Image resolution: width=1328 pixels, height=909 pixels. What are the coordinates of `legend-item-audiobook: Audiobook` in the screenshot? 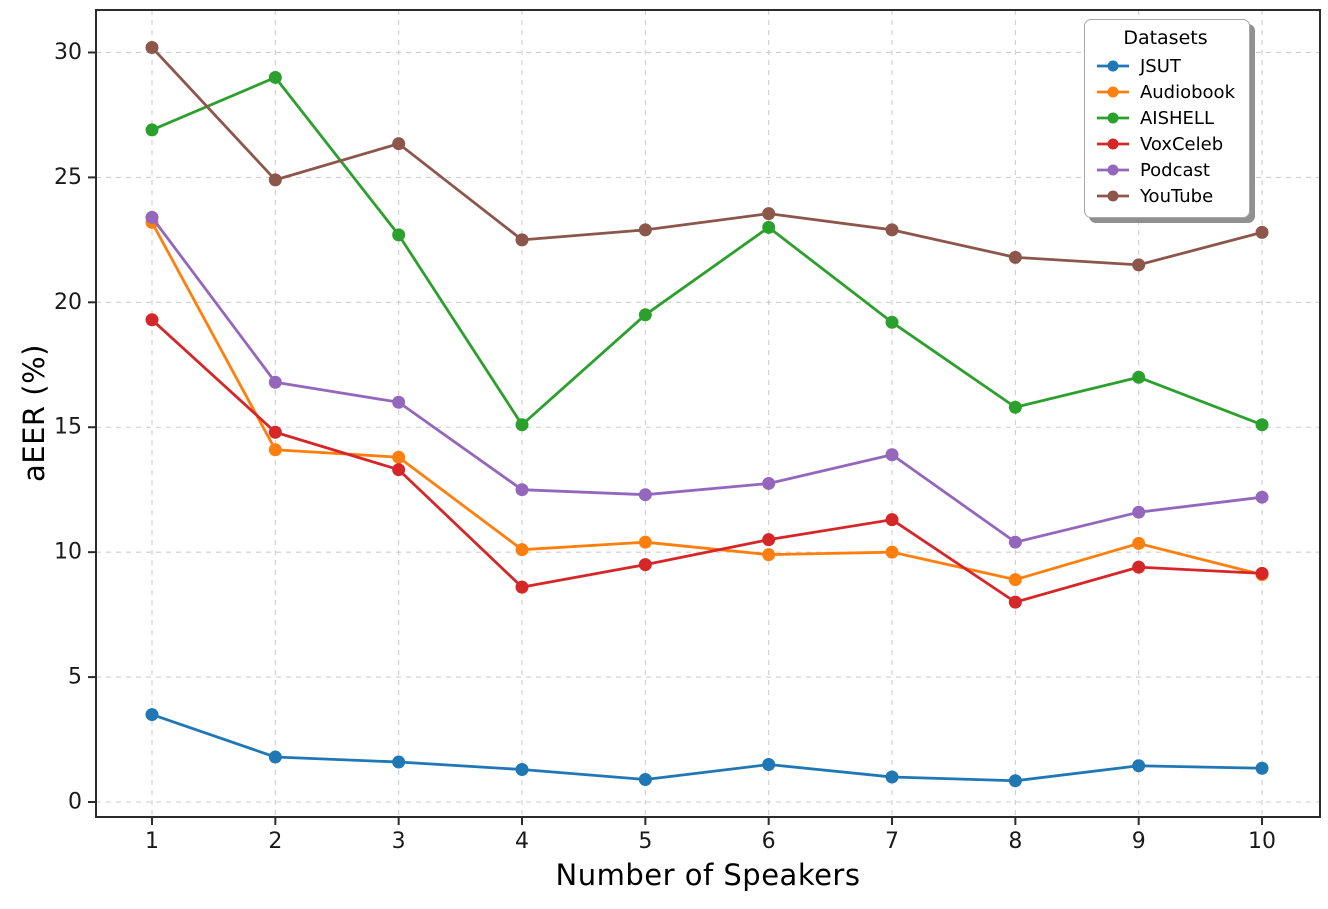 It's located at (1165, 92).